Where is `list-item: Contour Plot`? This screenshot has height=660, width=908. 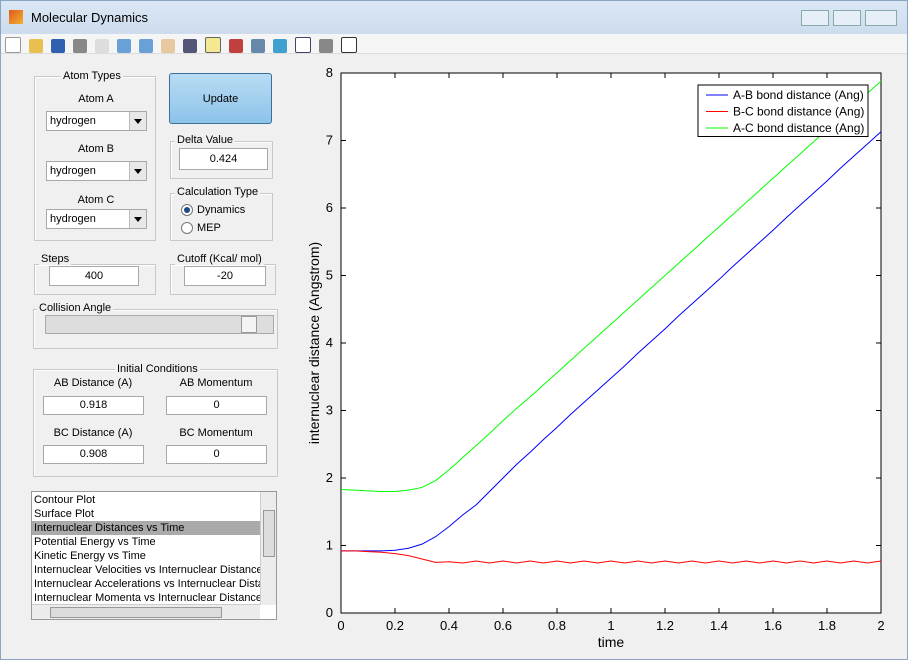 list-item: Contour Plot is located at coordinates (65, 500).